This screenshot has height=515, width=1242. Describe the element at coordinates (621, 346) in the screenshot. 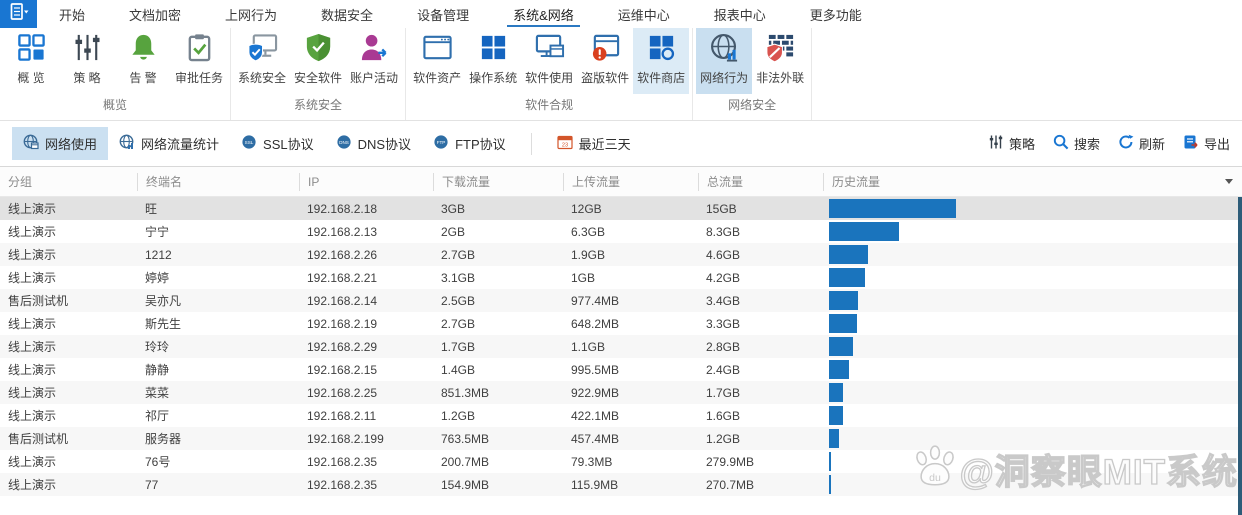

I see `table-row: 线上演示 玲玲 192.168.2.29 1.7GB 1.1GB 2.8GB` at that location.